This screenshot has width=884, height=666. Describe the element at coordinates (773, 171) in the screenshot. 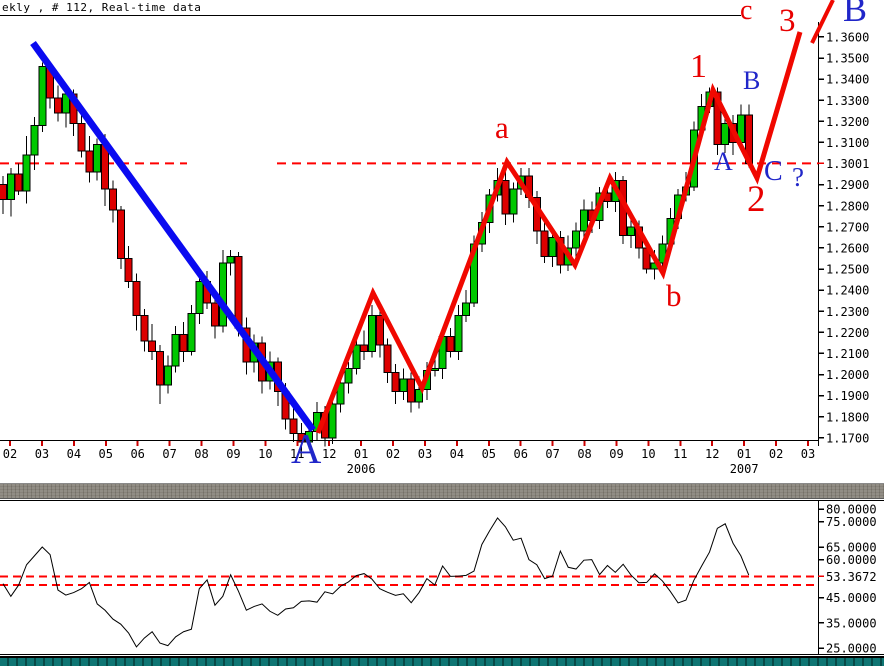

I see `wave-label-C: C` at that location.